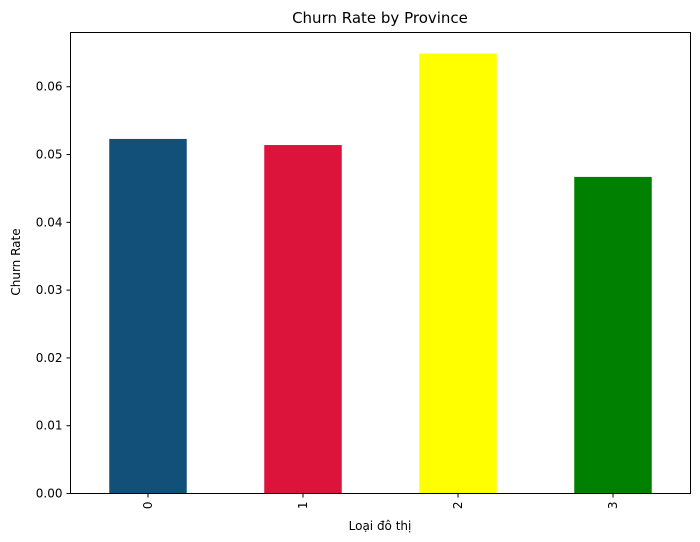 The width and height of the screenshot is (700, 542). What do you see at coordinates (380, 501) in the screenshot?
I see `x-axis-ticks: 0 1 2 3` at bounding box center [380, 501].